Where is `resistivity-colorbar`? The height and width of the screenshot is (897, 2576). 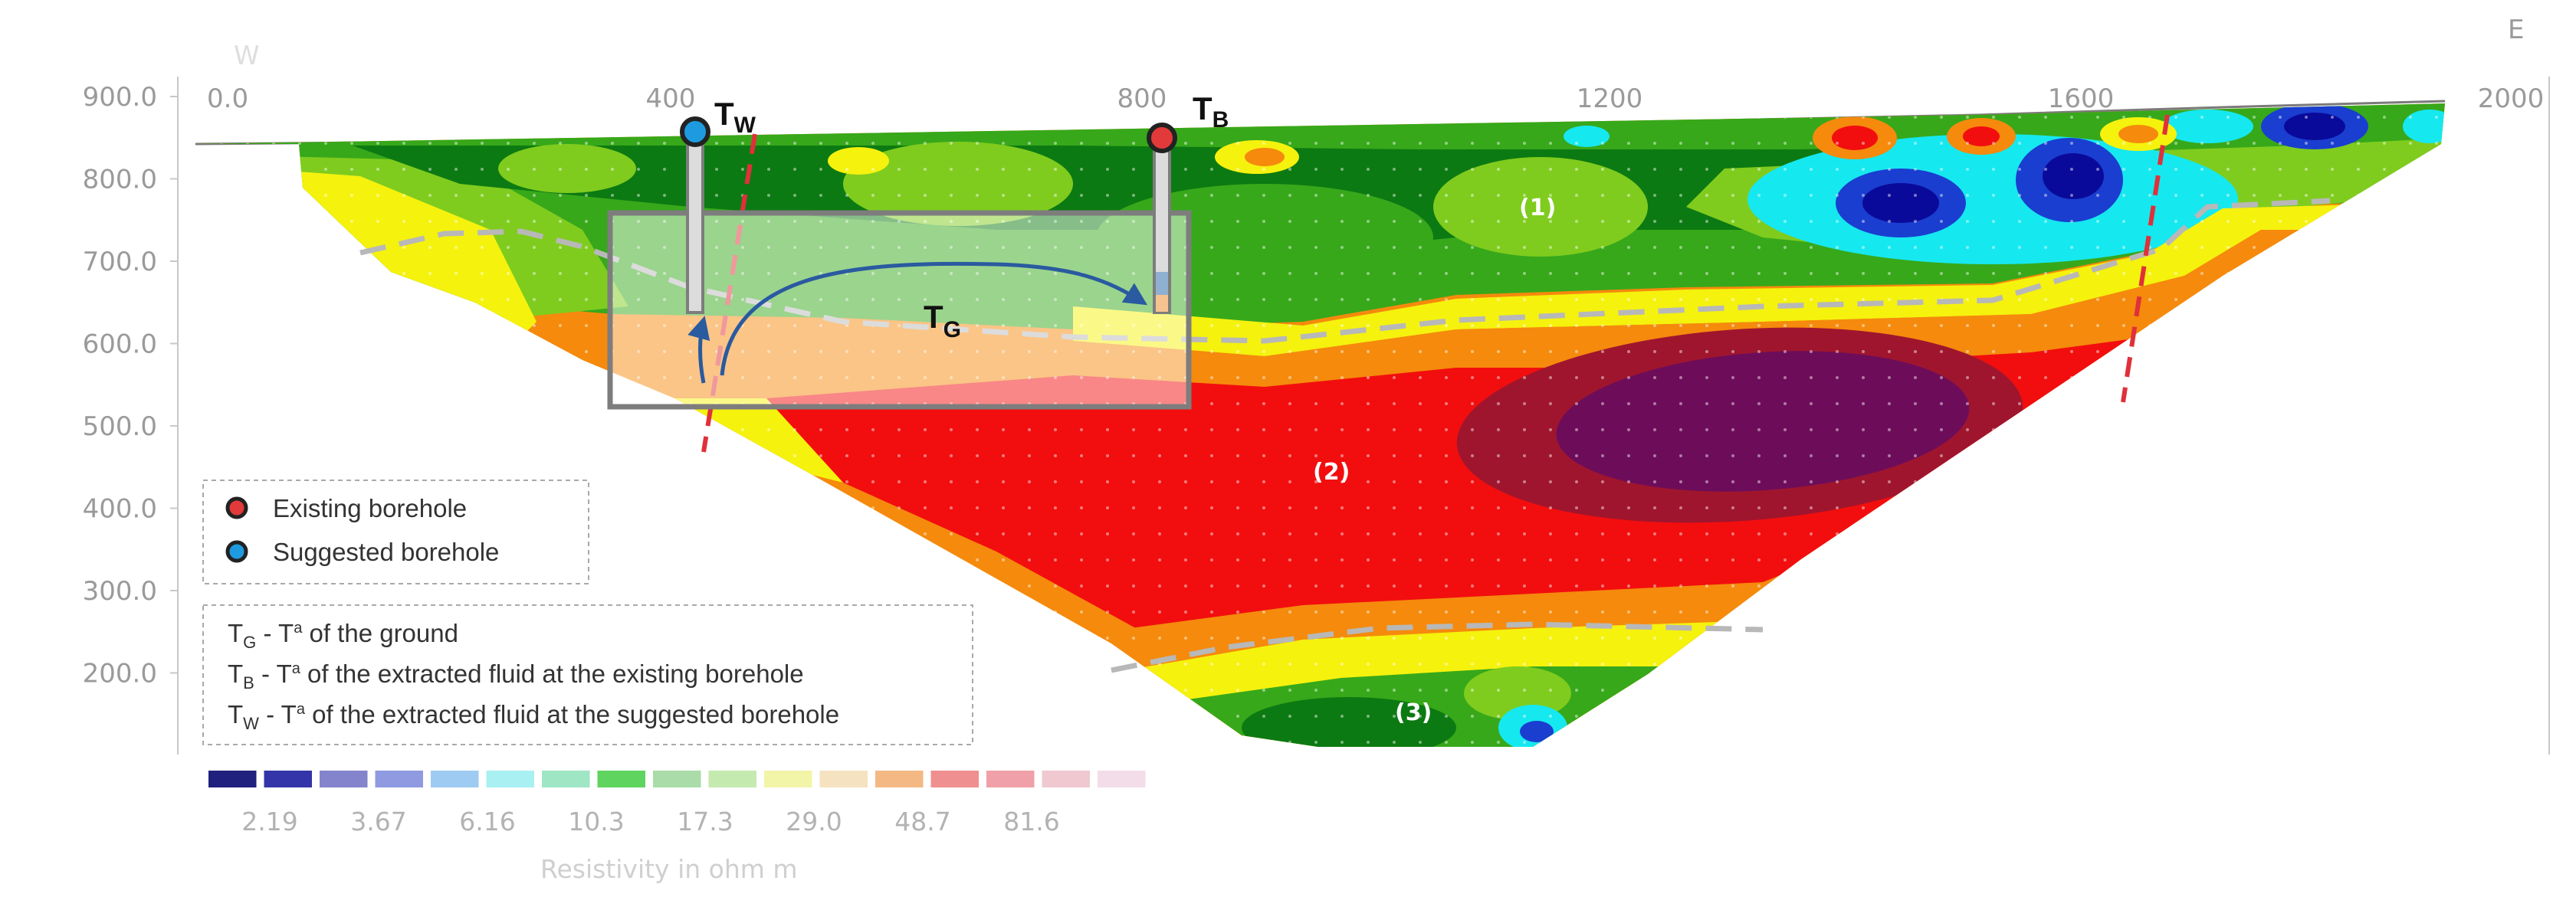 resistivity-colorbar is located at coordinates (677, 779).